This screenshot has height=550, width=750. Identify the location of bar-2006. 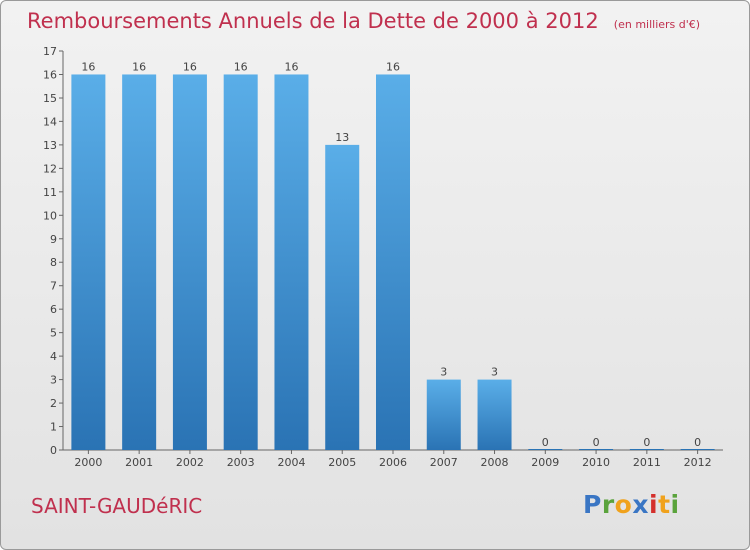
(393, 262).